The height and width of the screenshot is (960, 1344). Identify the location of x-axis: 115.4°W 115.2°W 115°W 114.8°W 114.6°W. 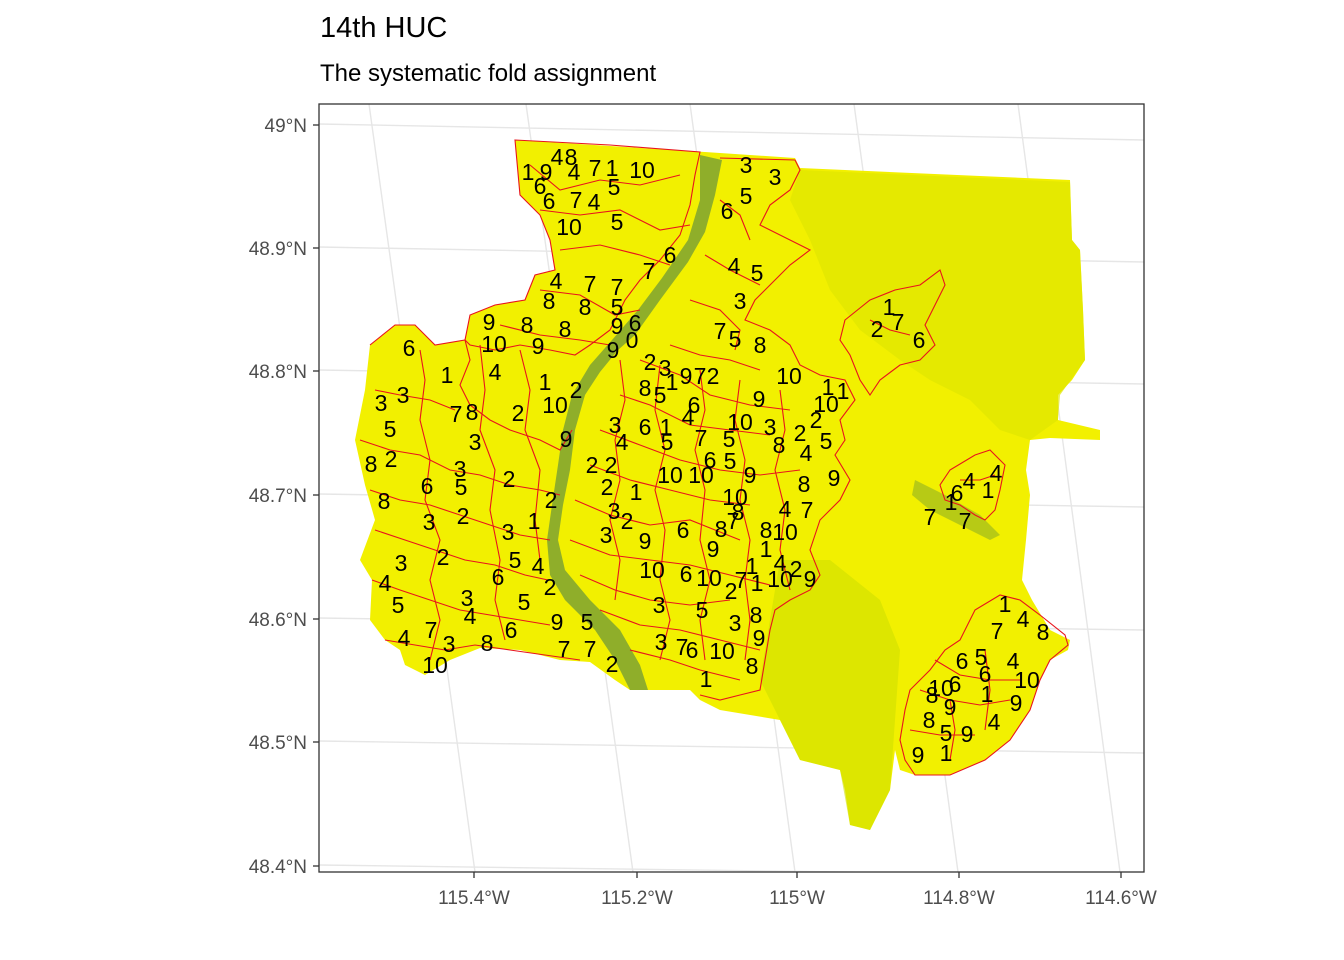
(797, 890).